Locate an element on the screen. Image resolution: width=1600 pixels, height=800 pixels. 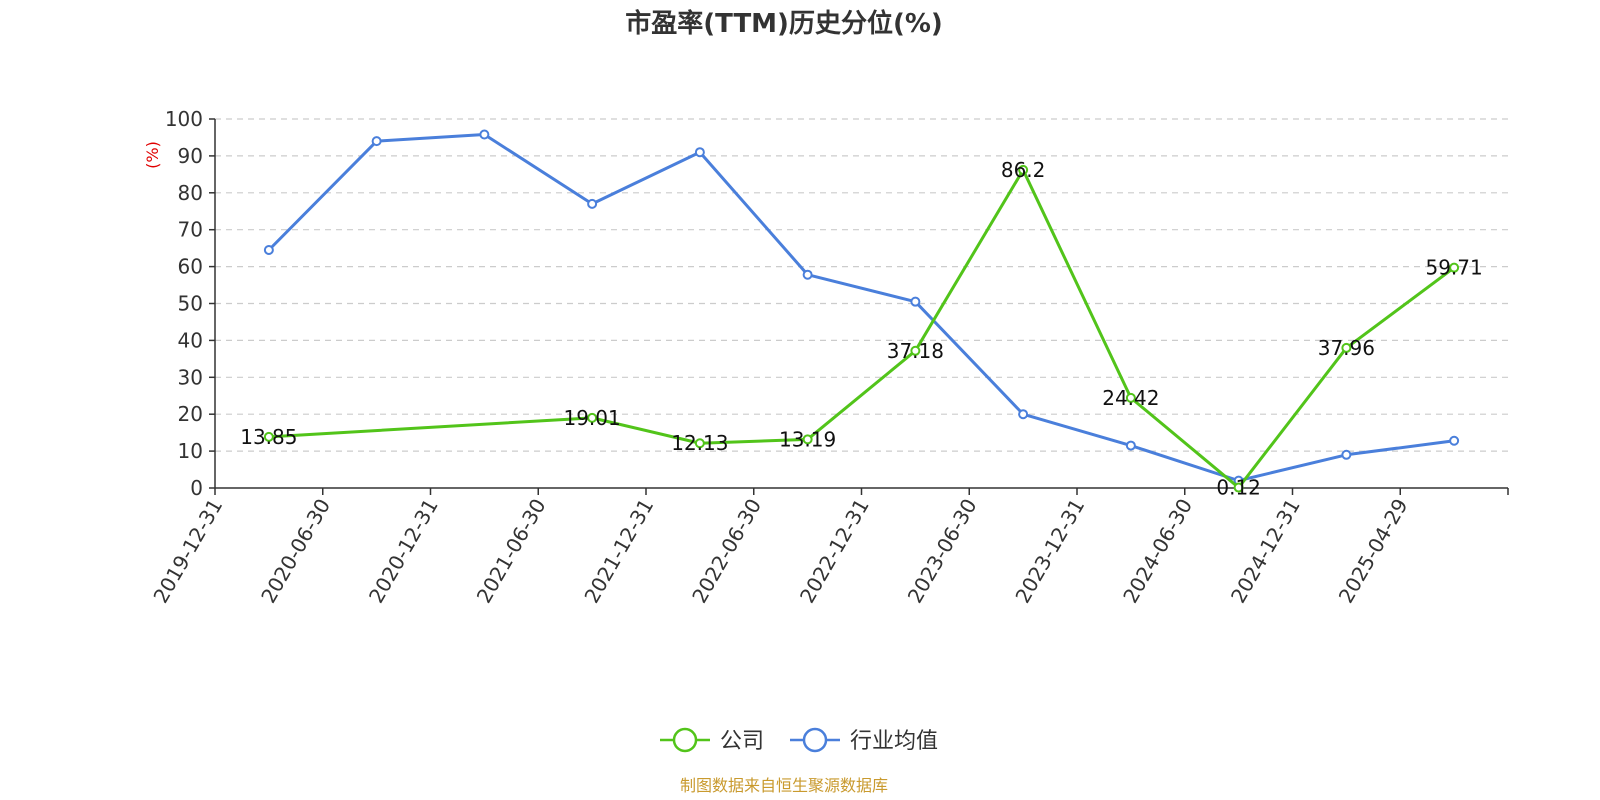
data-label: 12.13 is located at coordinates (699, 443).